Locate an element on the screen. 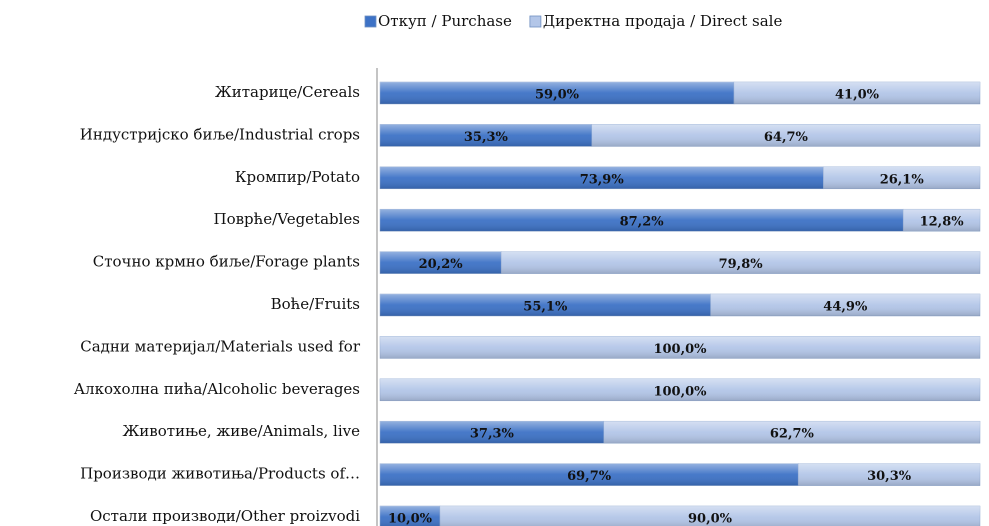 The image size is (989, 526). category-label: Воће/Fruits is located at coordinates (315, 304).